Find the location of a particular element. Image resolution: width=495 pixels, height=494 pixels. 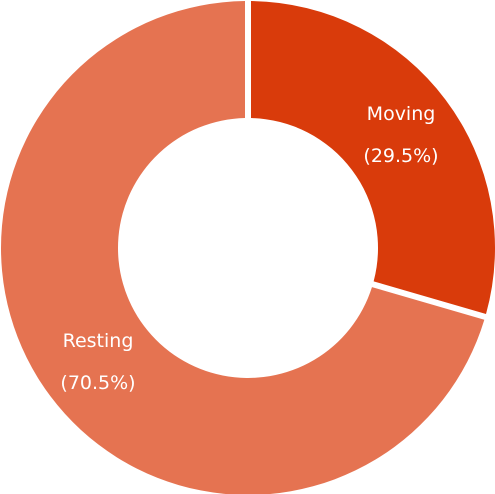

slice-percent-resting: (70.5%) is located at coordinates (97, 383).